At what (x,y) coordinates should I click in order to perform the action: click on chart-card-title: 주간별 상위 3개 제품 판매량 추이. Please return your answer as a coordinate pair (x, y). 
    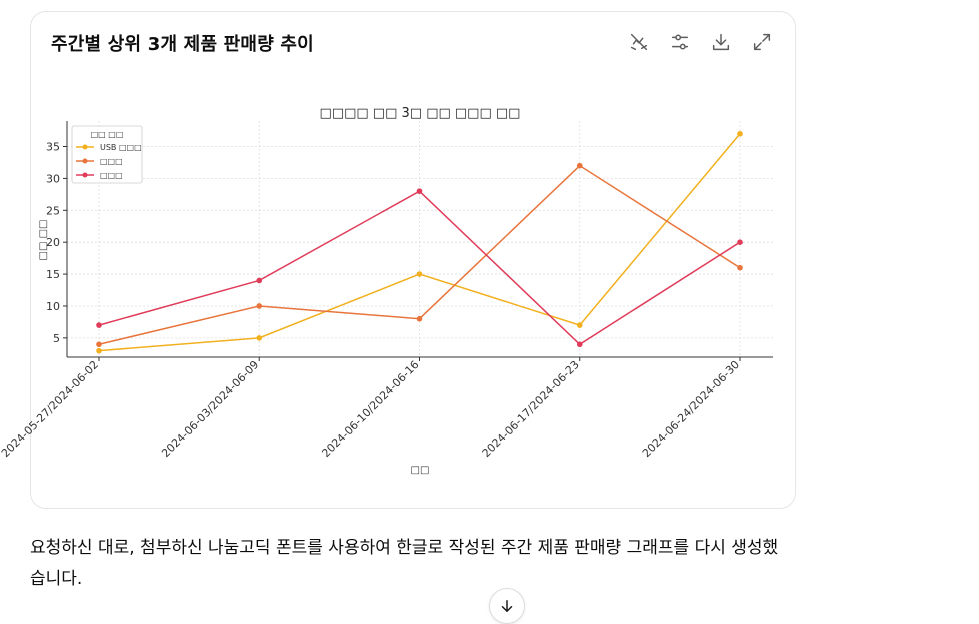
    Looking at the image, I should click on (182, 44).